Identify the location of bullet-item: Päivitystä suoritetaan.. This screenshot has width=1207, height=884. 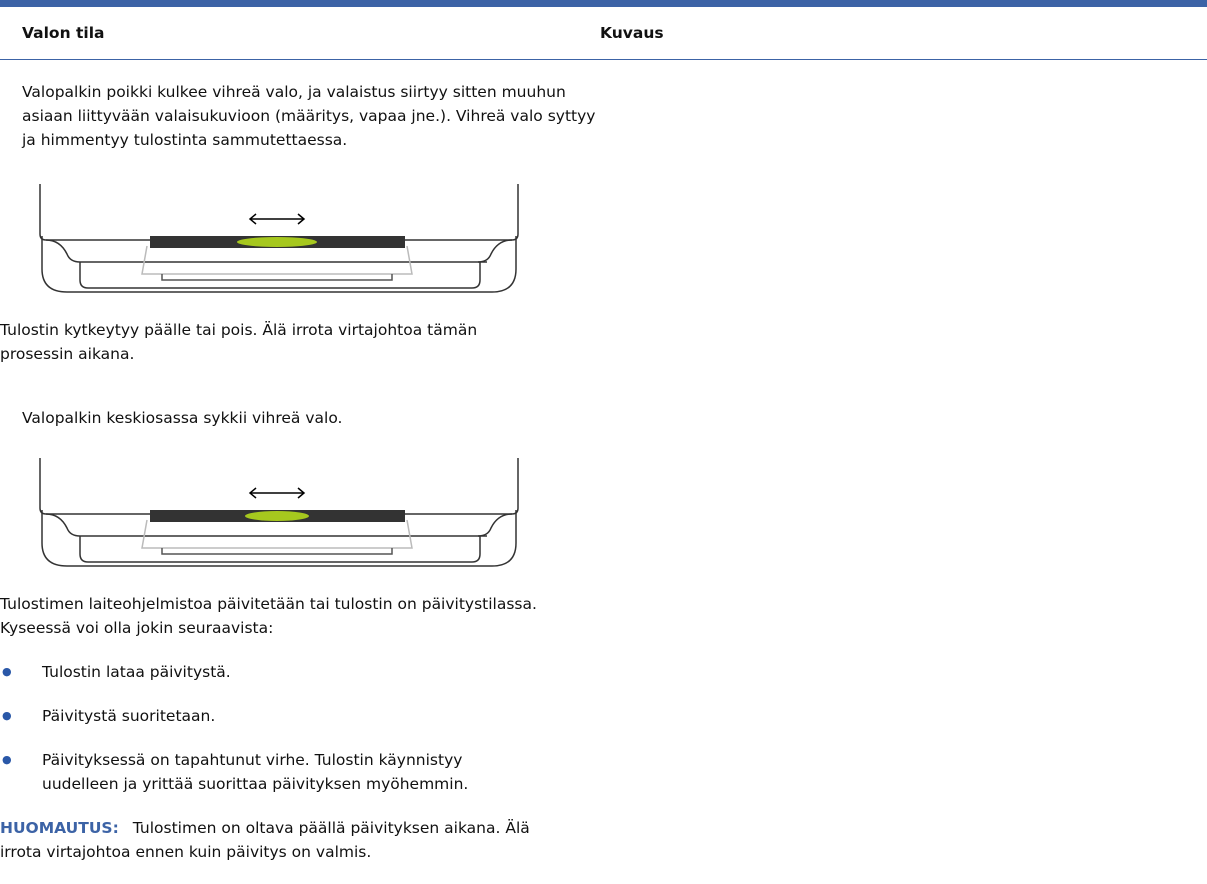
(270, 716).